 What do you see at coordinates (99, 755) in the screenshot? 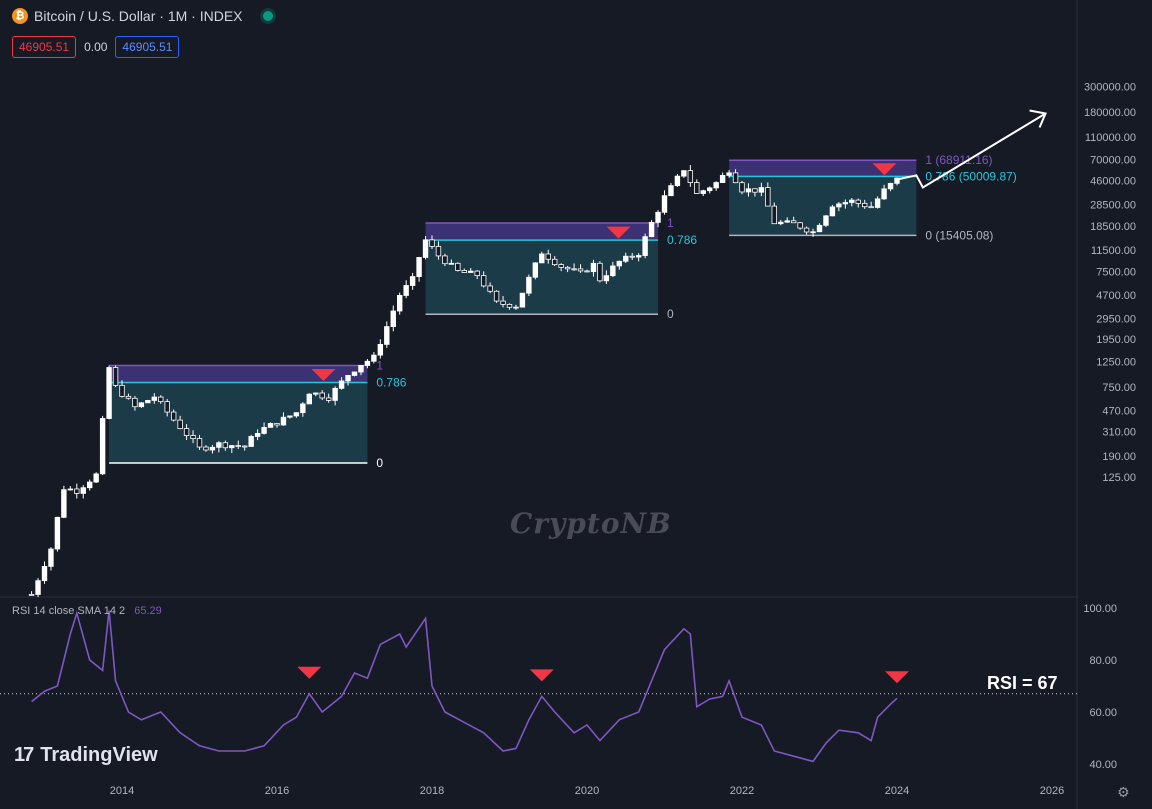
I see `tradingview-name: TradingView` at bounding box center [99, 755].